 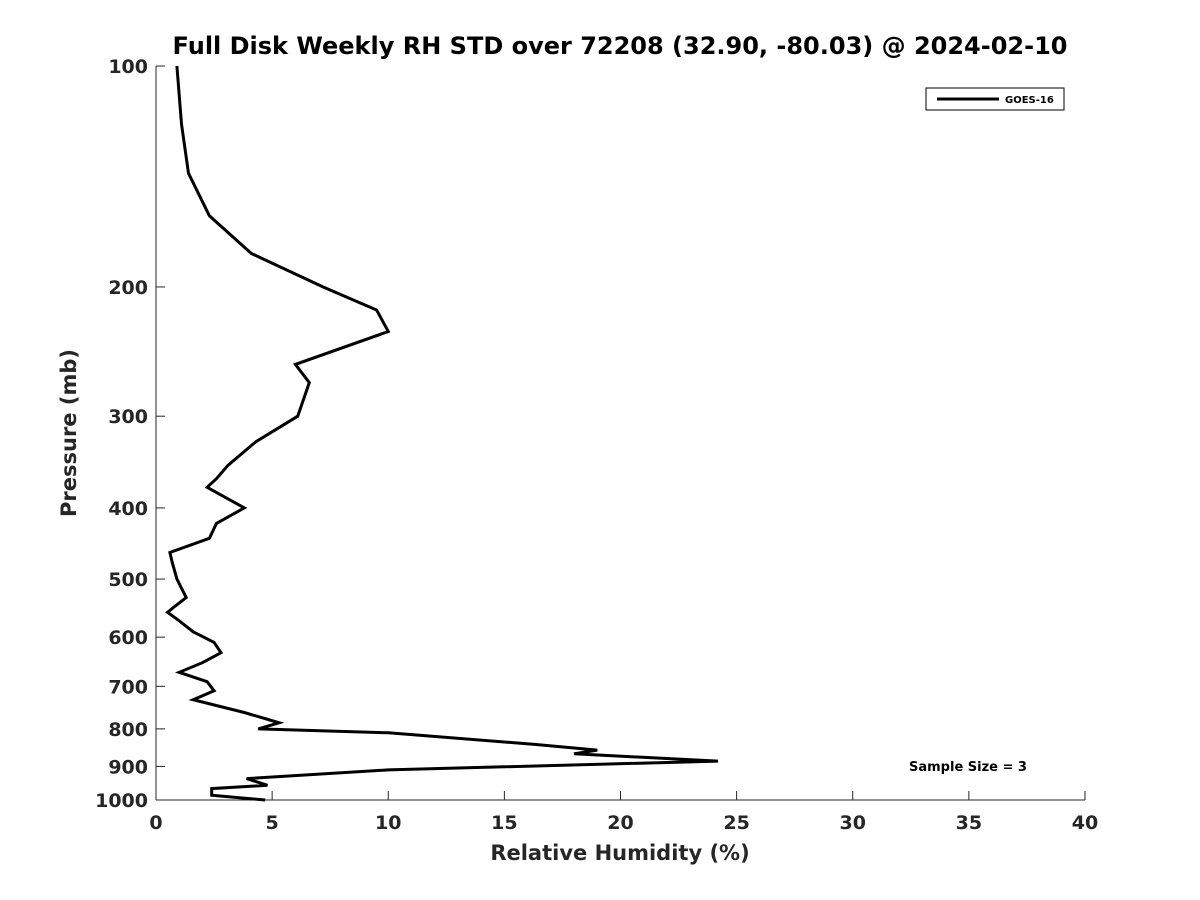 What do you see at coordinates (128, 638) in the screenshot?
I see `y-tick-label: 600` at bounding box center [128, 638].